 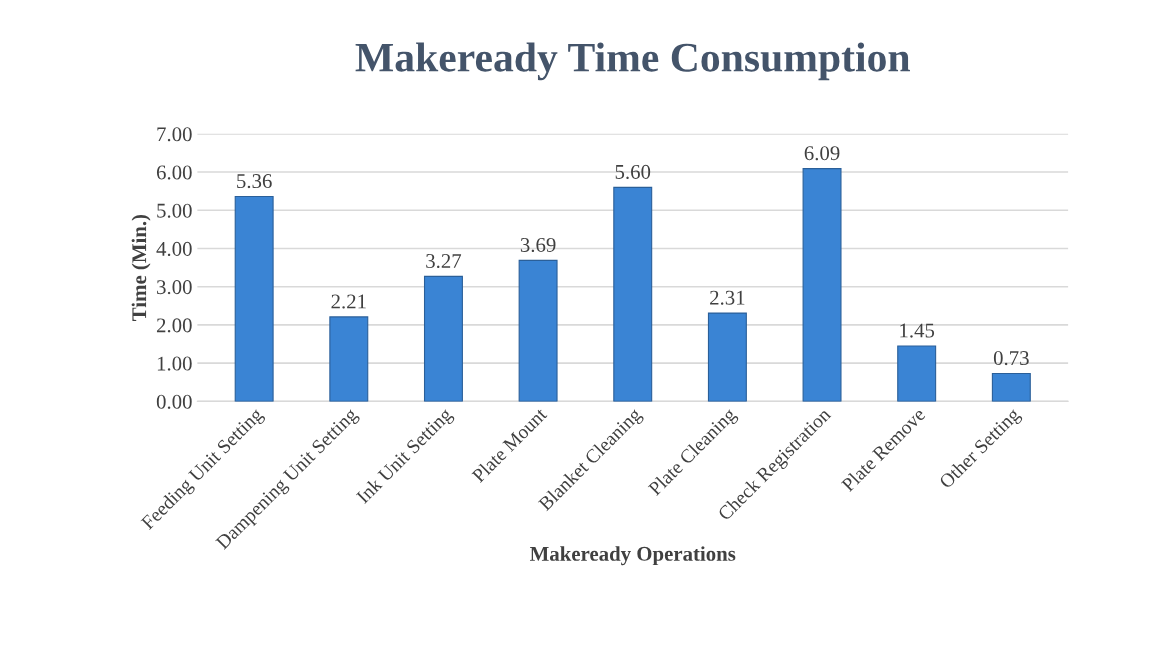 I want to click on y-tick-label: 3.00, so click(x=174, y=287).